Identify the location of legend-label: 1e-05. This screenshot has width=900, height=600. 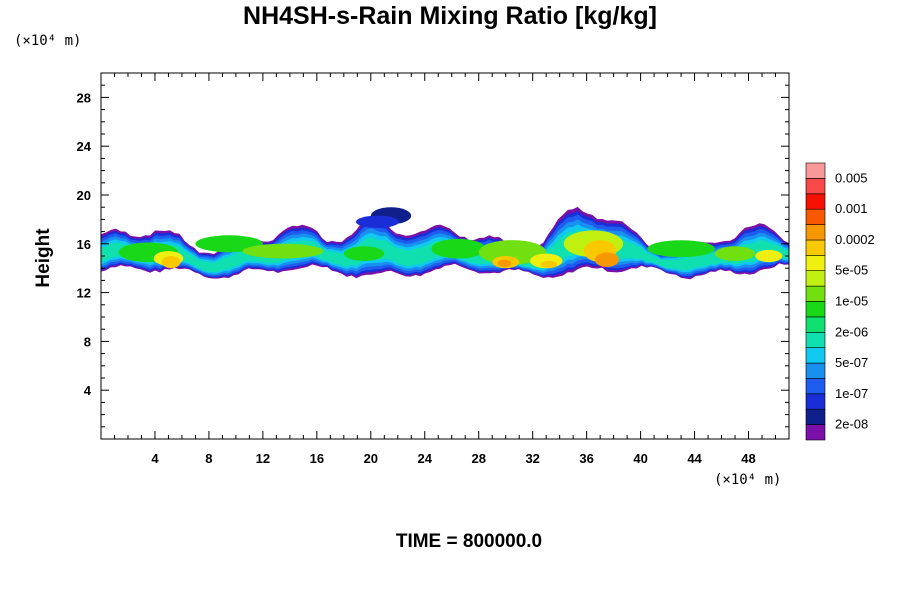
(851, 301).